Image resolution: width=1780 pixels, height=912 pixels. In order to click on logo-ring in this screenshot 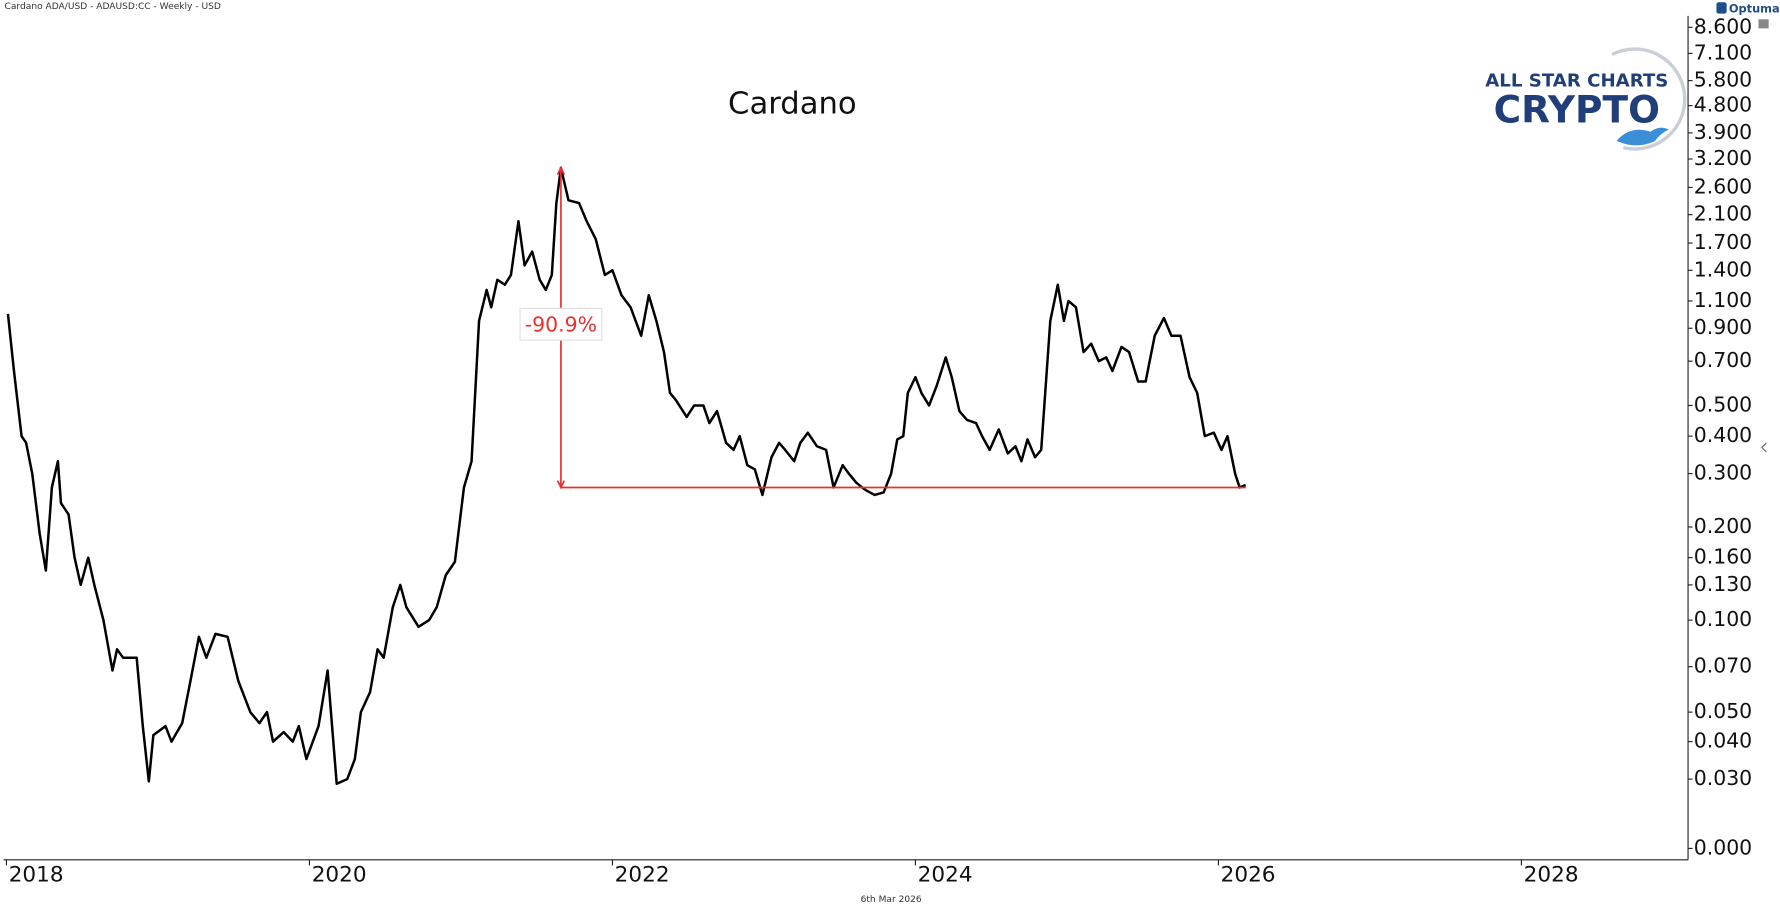, I will do `click(1649, 99)`.